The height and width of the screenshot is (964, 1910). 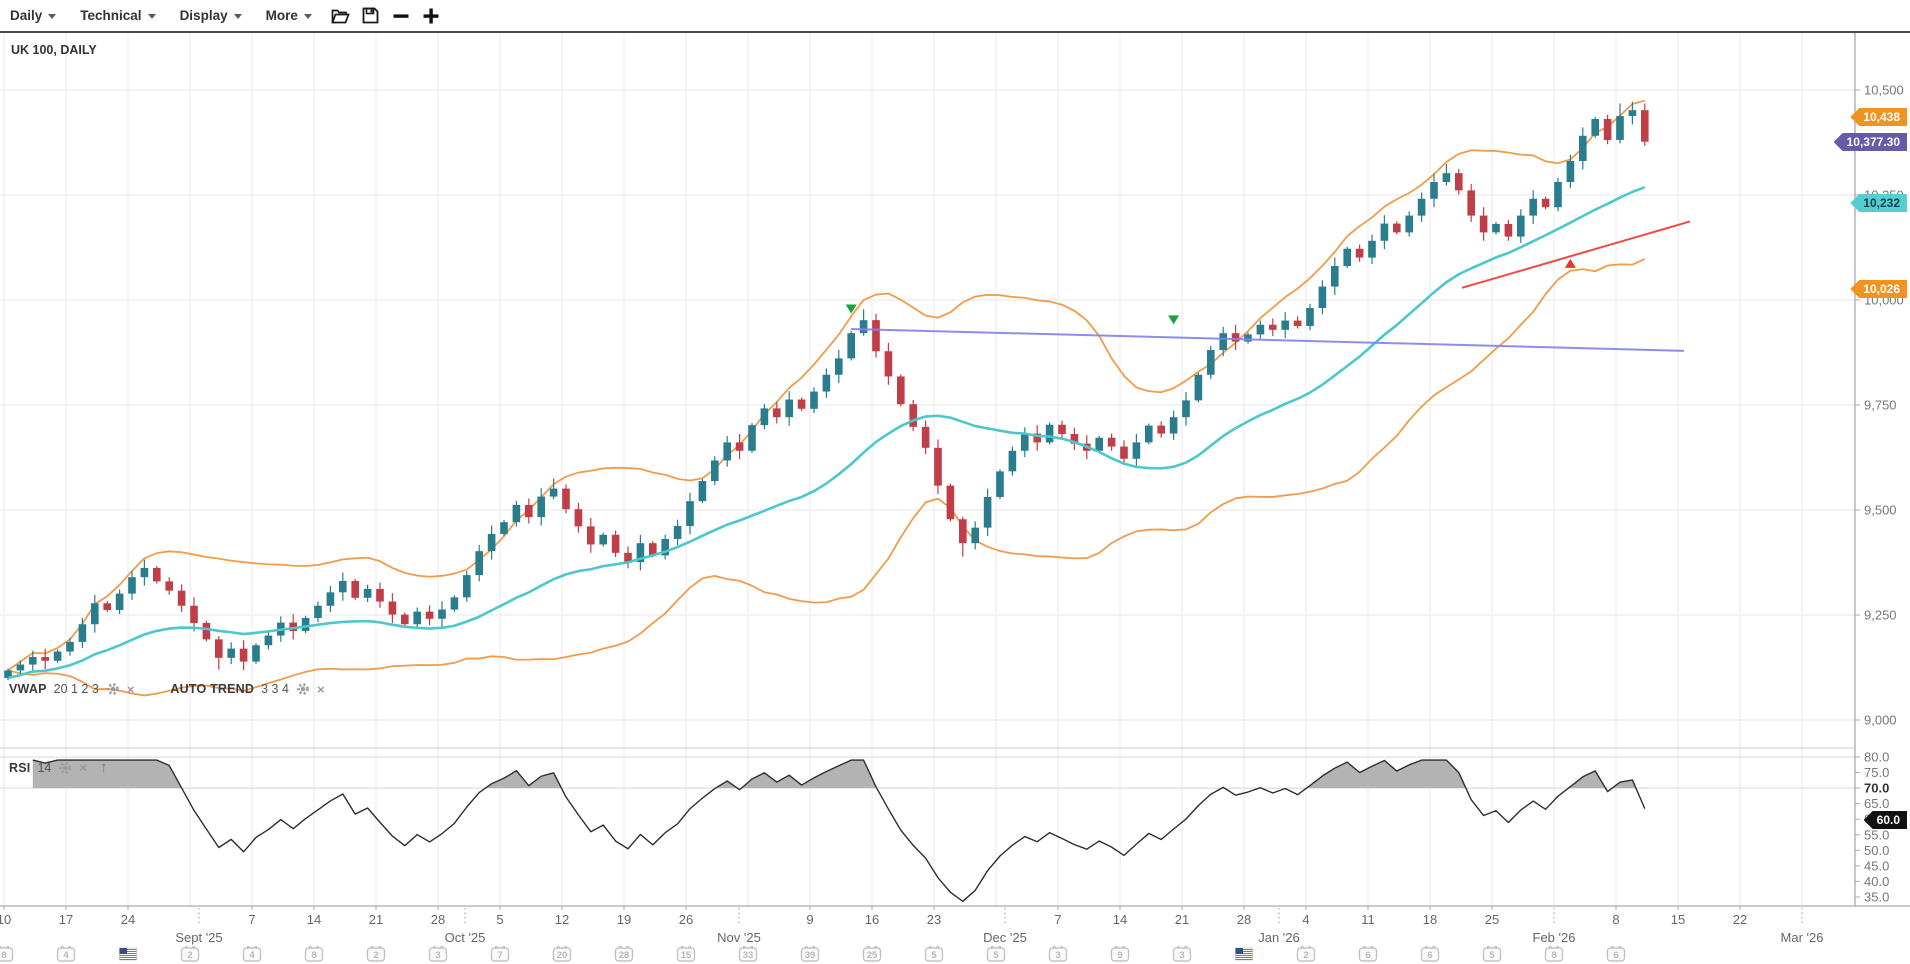 What do you see at coordinates (1576, 254) in the screenshot?
I see `support-trendline` at bounding box center [1576, 254].